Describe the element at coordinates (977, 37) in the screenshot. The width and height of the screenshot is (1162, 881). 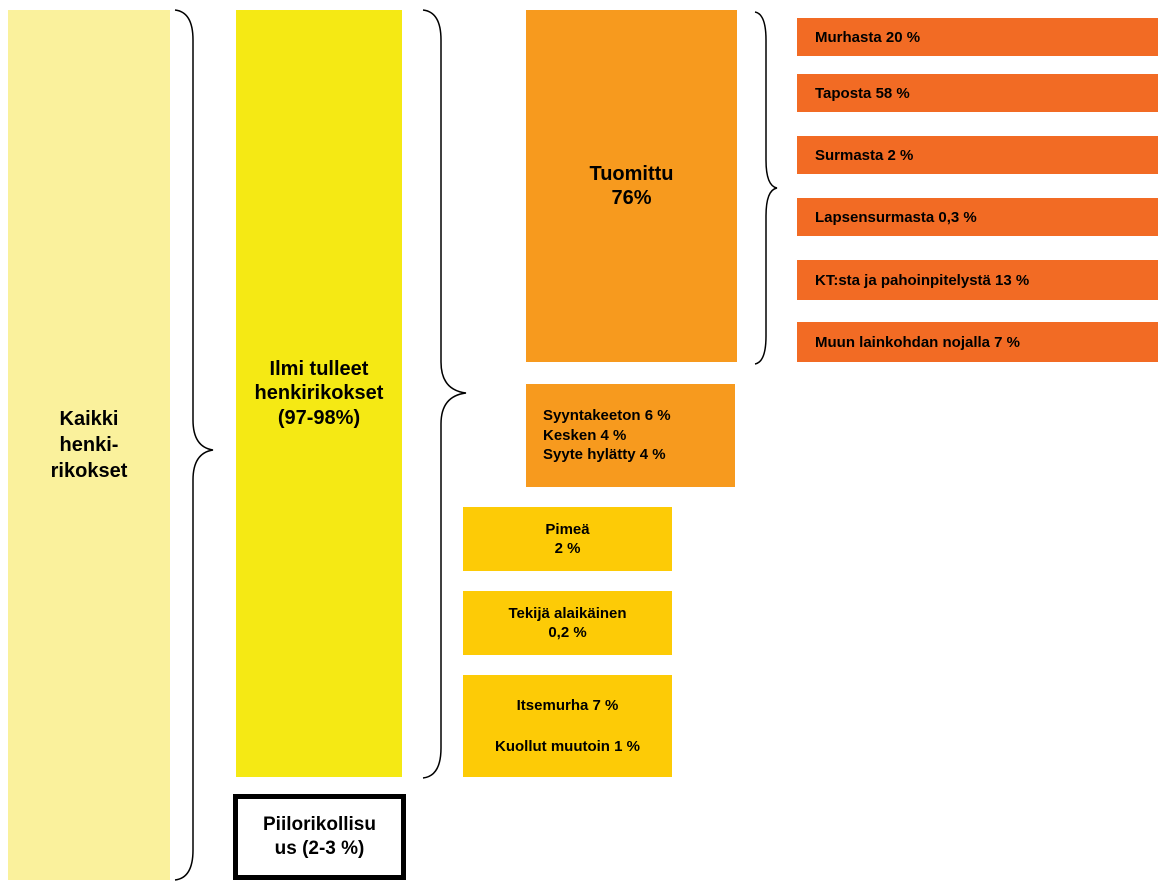
I see `verdict-murder-box: Murhasta 20 %` at that location.